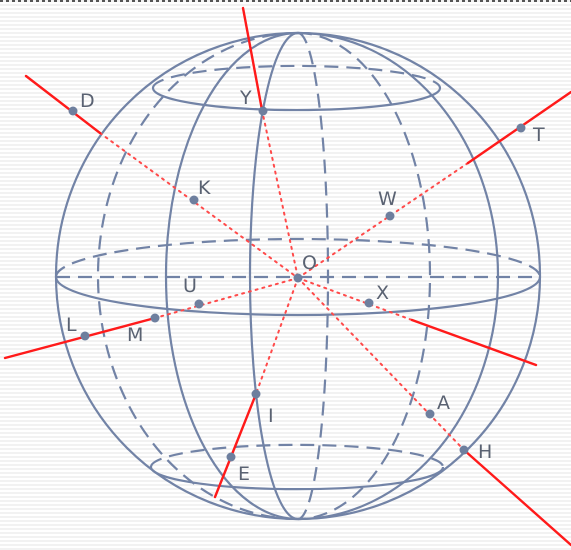 The width and height of the screenshot is (571, 550). Describe the element at coordinates (252, 59) in the screenshot. I see `line-Y-outer` at that location.